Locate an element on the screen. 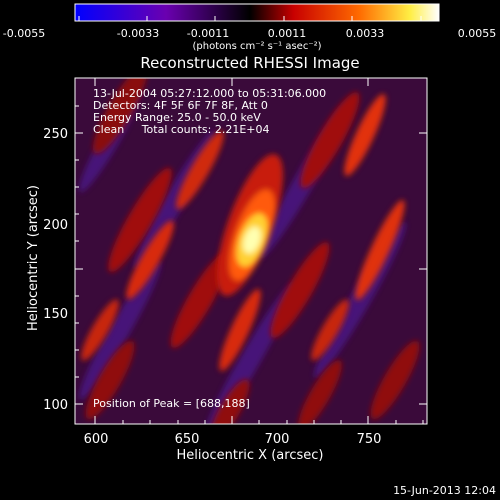  y-tick-label: 200 is located at coordinates (55, 225).